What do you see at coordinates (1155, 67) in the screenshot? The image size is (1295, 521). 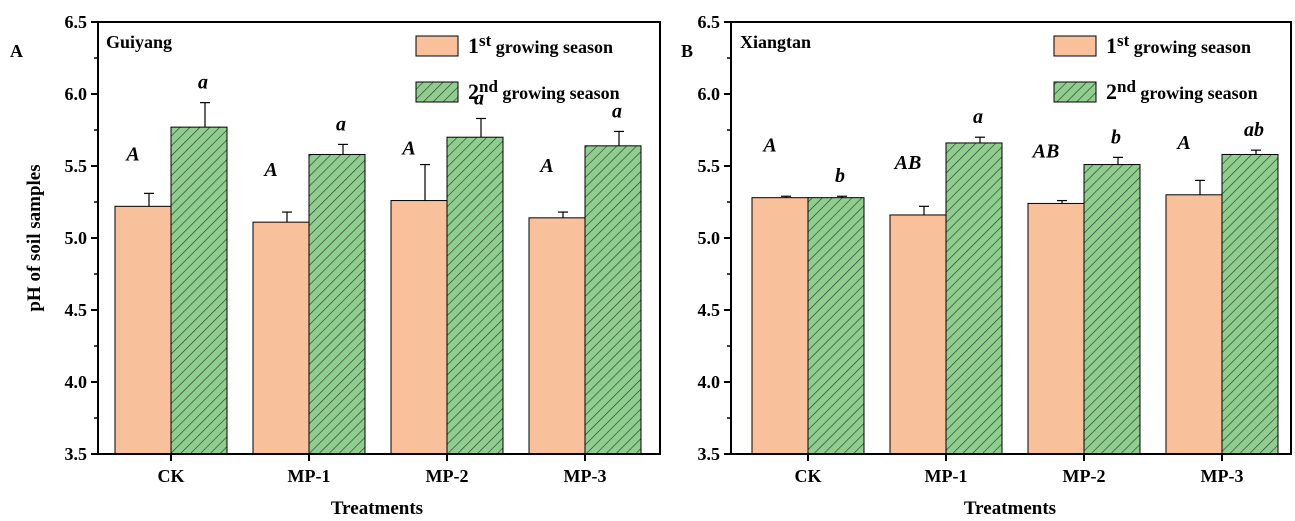 I see `legend-b: 1st growing season 2nd growing season` at bounding box center [1155, 67].